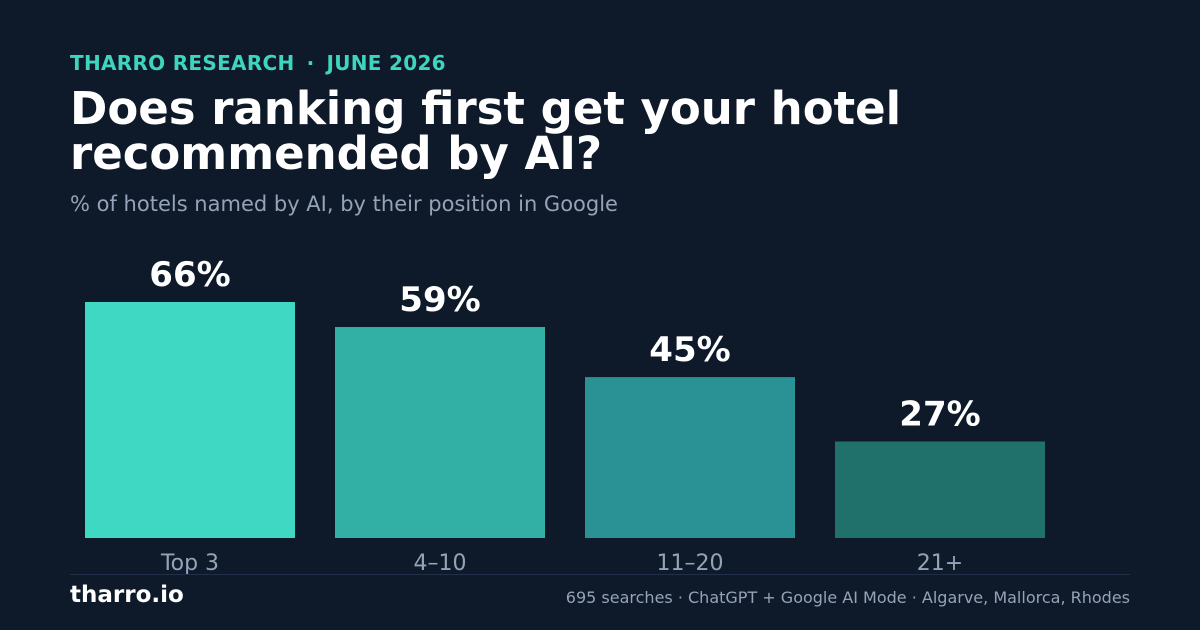 The height and width of the screenshot is (630, 1200). Describe the element at coordinates (939, 414) in the screenshot. I see `bar-value-label-4: 27%` at that location.